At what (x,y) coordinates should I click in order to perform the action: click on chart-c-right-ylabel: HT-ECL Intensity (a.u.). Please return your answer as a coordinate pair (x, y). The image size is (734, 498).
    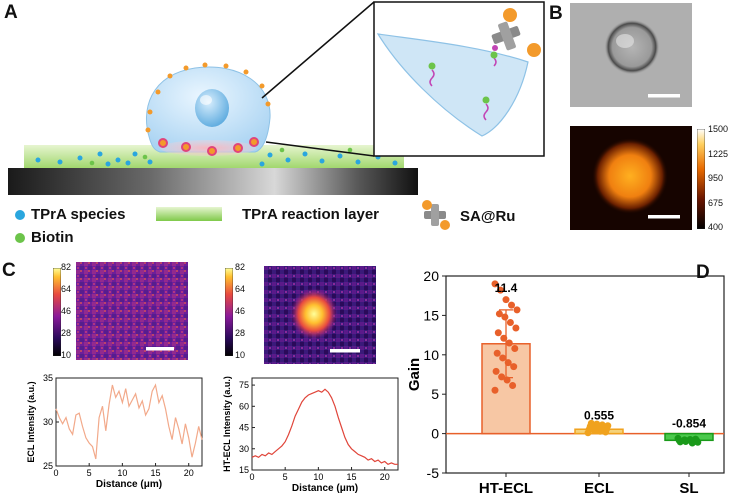
    Looking at the image, I should click on (227, 424).